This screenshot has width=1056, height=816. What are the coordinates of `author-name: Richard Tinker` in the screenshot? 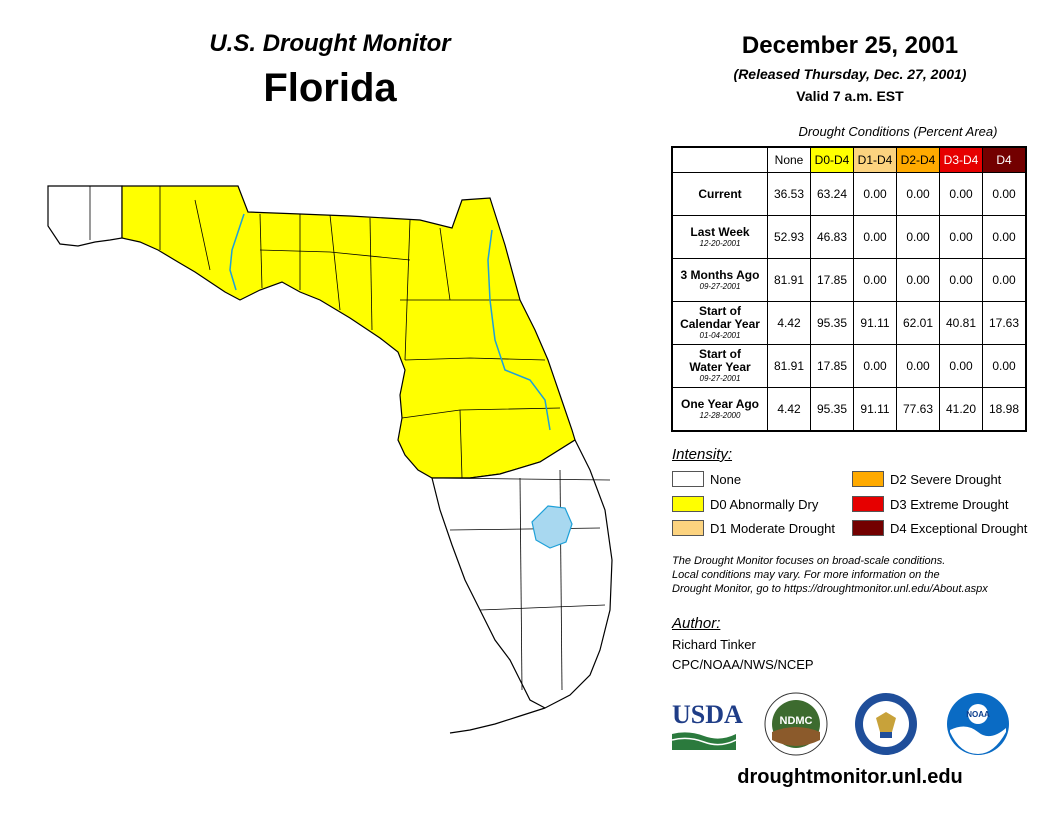 It's located at (714, 644).